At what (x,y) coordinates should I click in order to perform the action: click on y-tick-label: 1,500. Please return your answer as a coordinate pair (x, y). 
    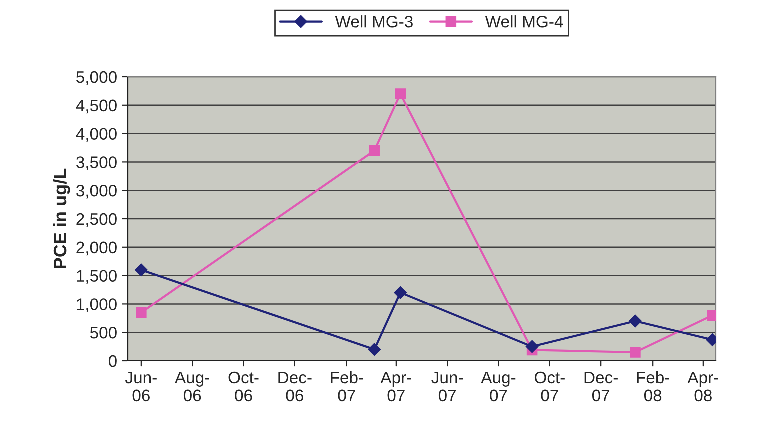
    Looking at the image, I should click on (97, 277).